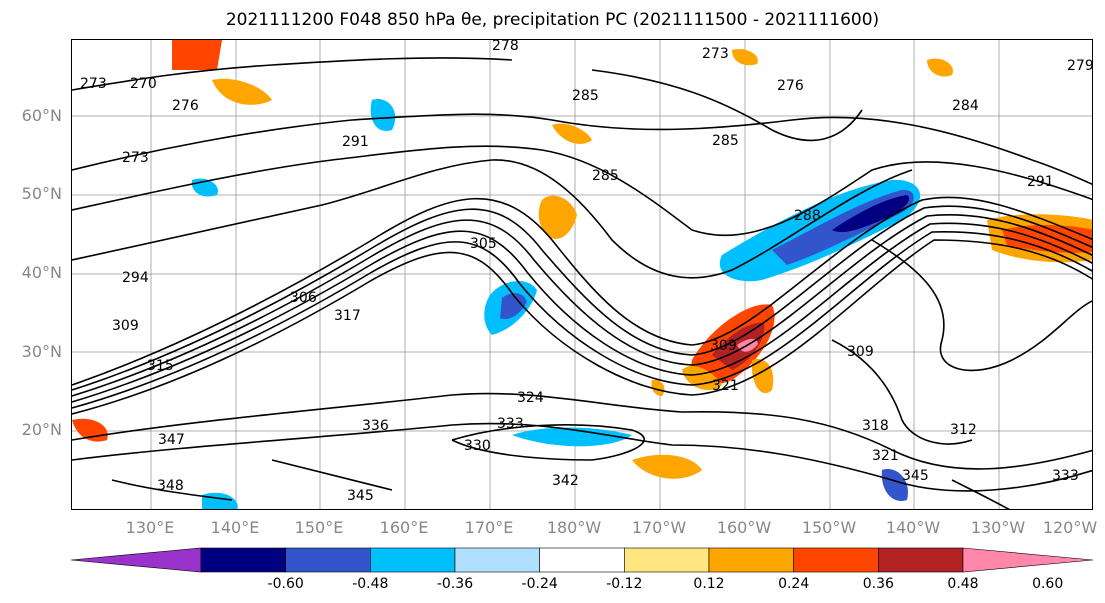  I want to click on lon-label: 160°W, so click(744, 527).